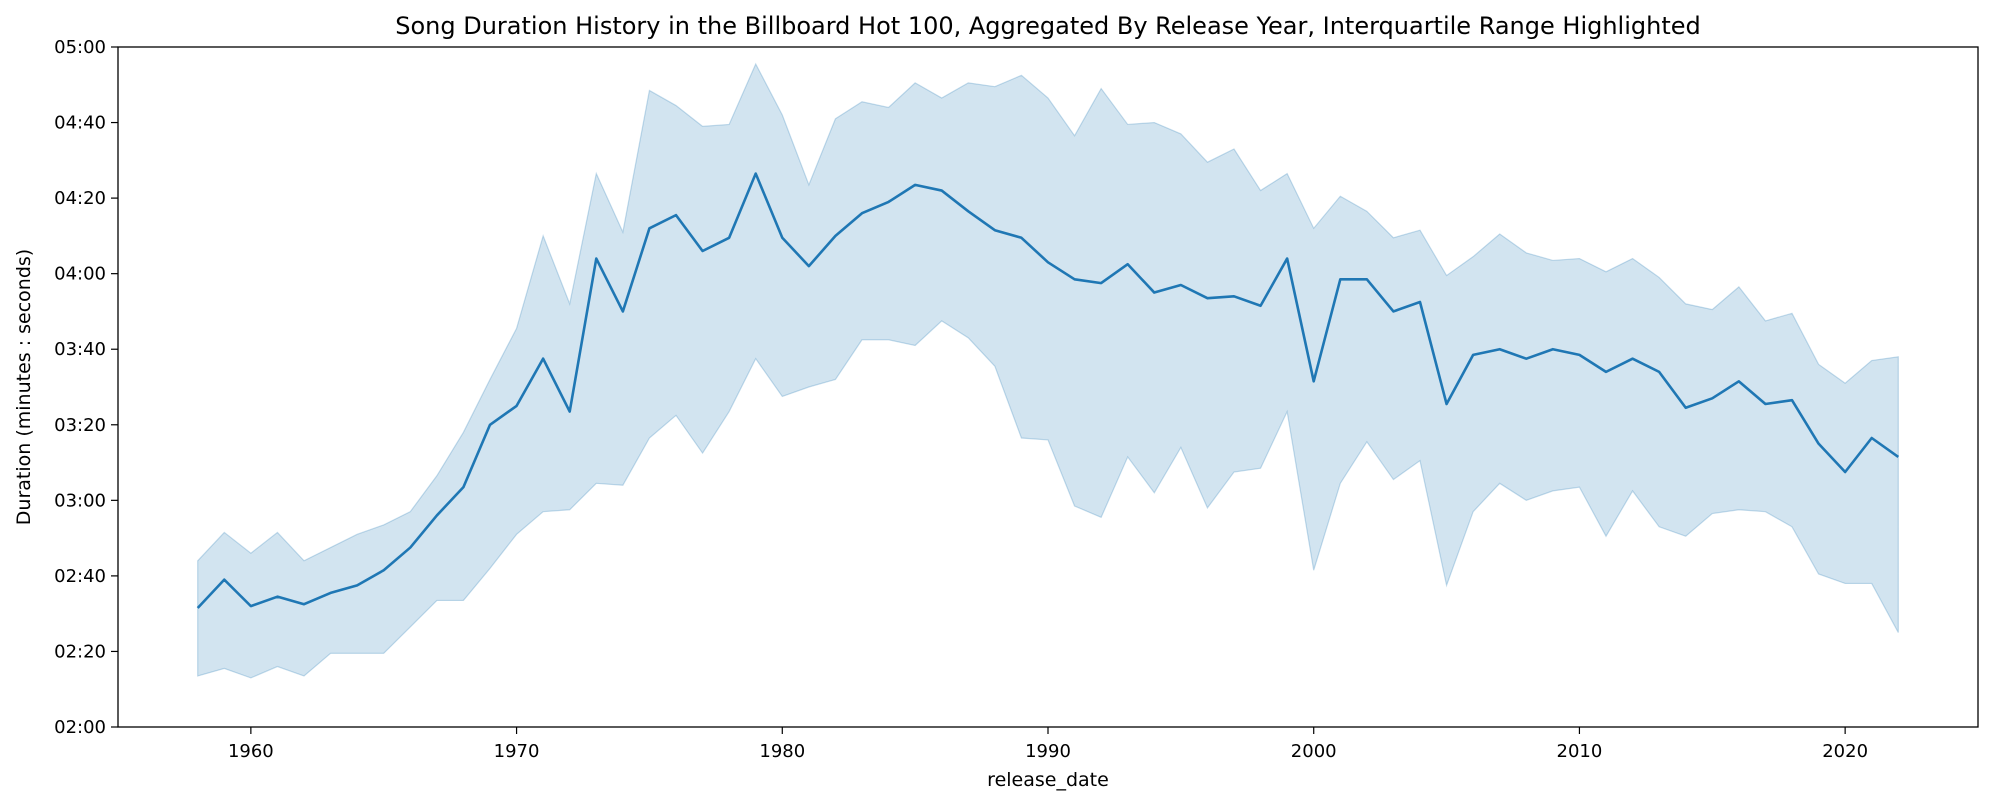  I want to click on y-tick-label: 04:00, so click(80, 274).